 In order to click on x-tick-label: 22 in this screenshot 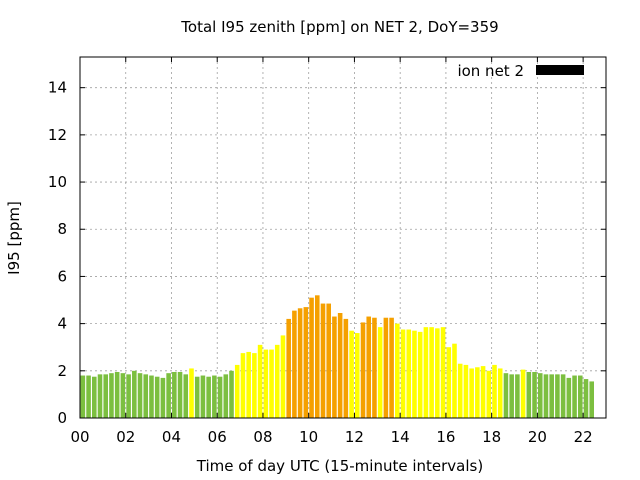, I will do `click(583, 437)`.